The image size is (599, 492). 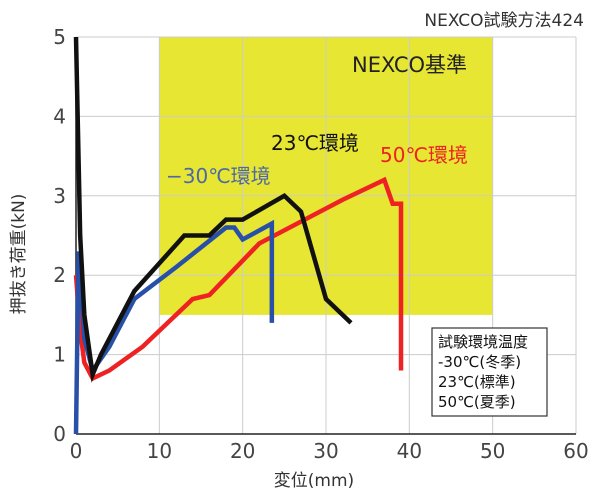 I want to click on x-tick-label: 0, so click(x=76, y=451).